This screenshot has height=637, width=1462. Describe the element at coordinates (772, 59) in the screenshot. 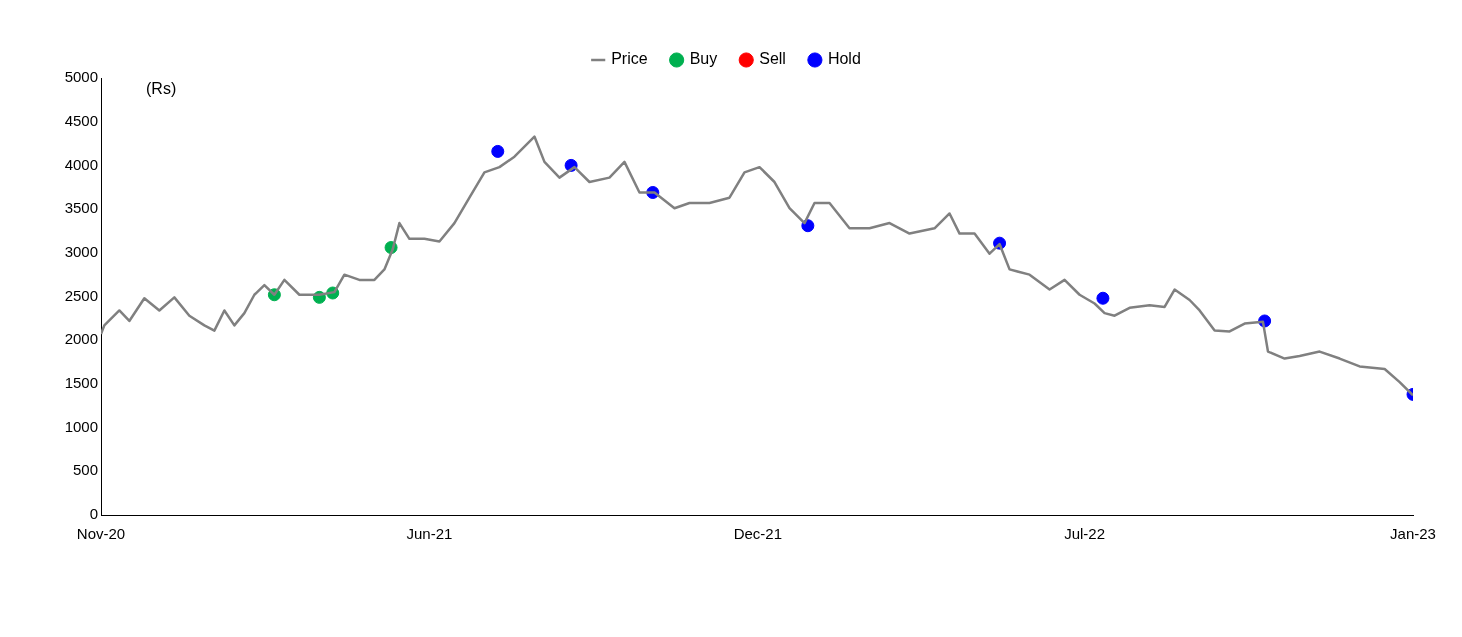

I see `legend-label: Sell` at that location.